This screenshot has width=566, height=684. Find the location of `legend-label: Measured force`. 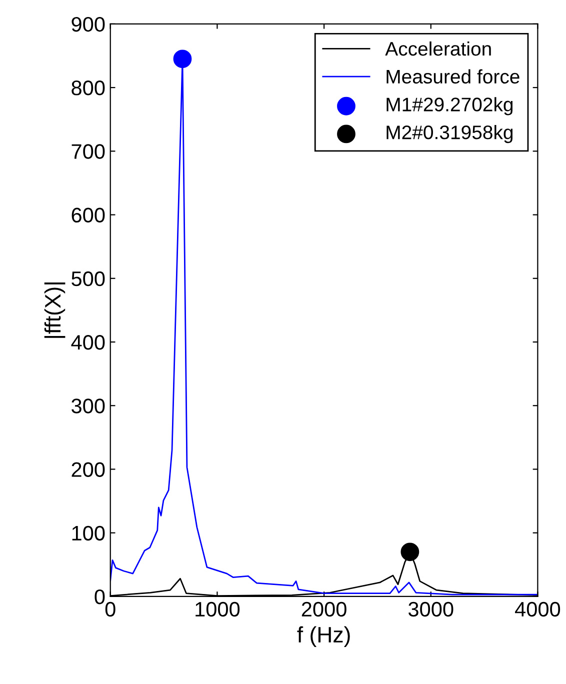

legend-label: Measured force is located at coordinates (453, 76).